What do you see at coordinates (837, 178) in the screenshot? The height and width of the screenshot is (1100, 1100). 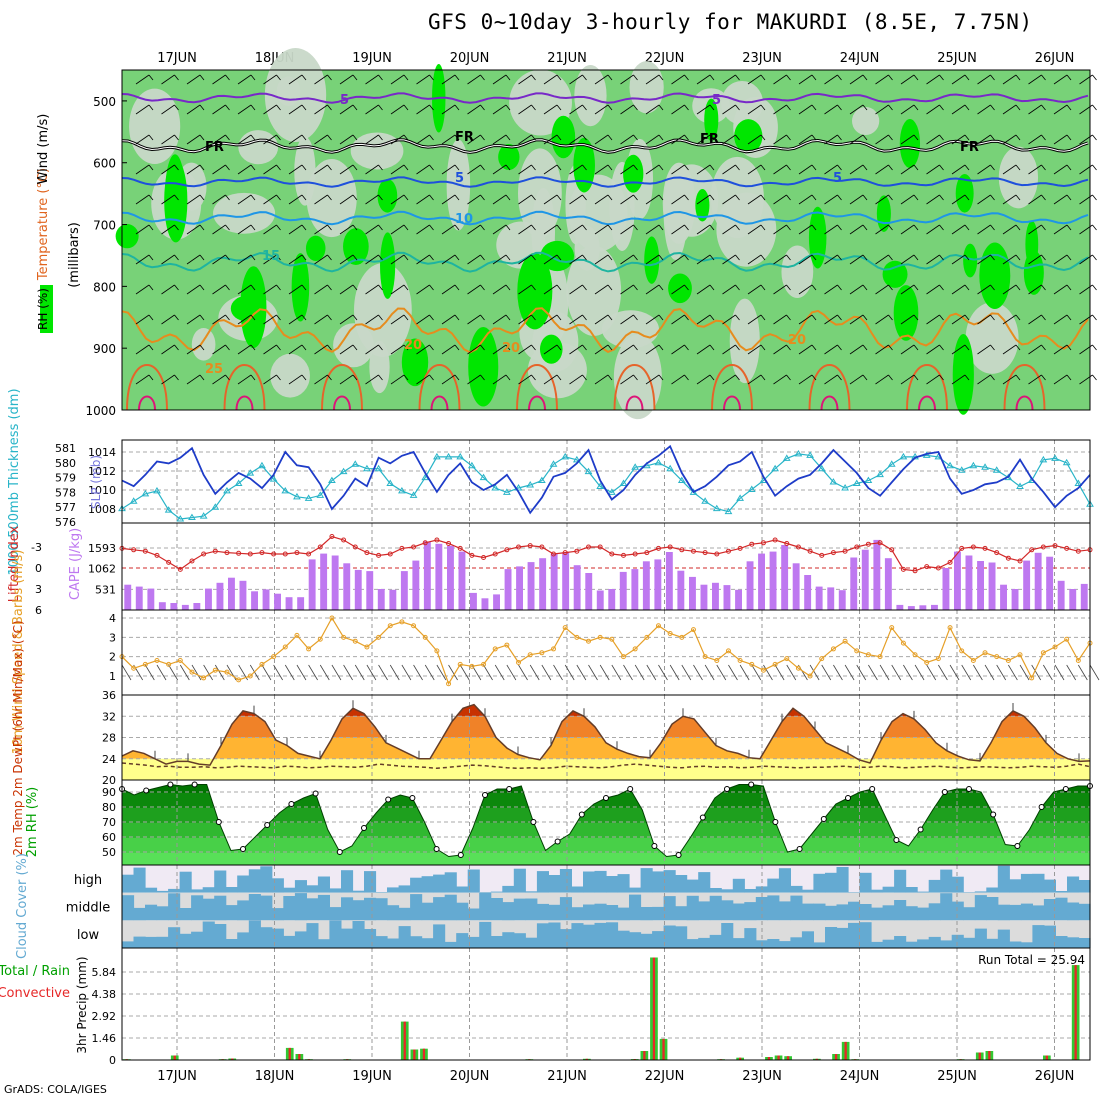 I see `contour-label: 5` at bounding box center [837, 178].